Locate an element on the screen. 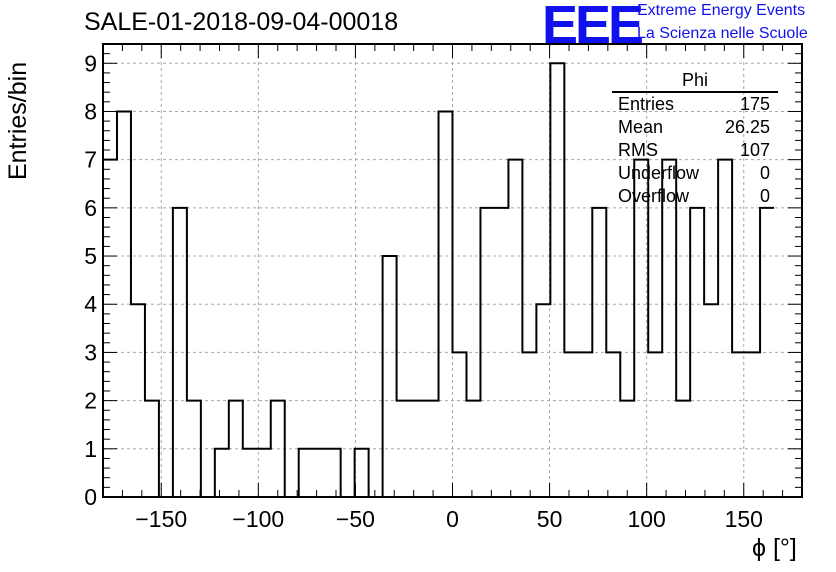  y-tick-label: 3 is located at coordinates (90, 352).